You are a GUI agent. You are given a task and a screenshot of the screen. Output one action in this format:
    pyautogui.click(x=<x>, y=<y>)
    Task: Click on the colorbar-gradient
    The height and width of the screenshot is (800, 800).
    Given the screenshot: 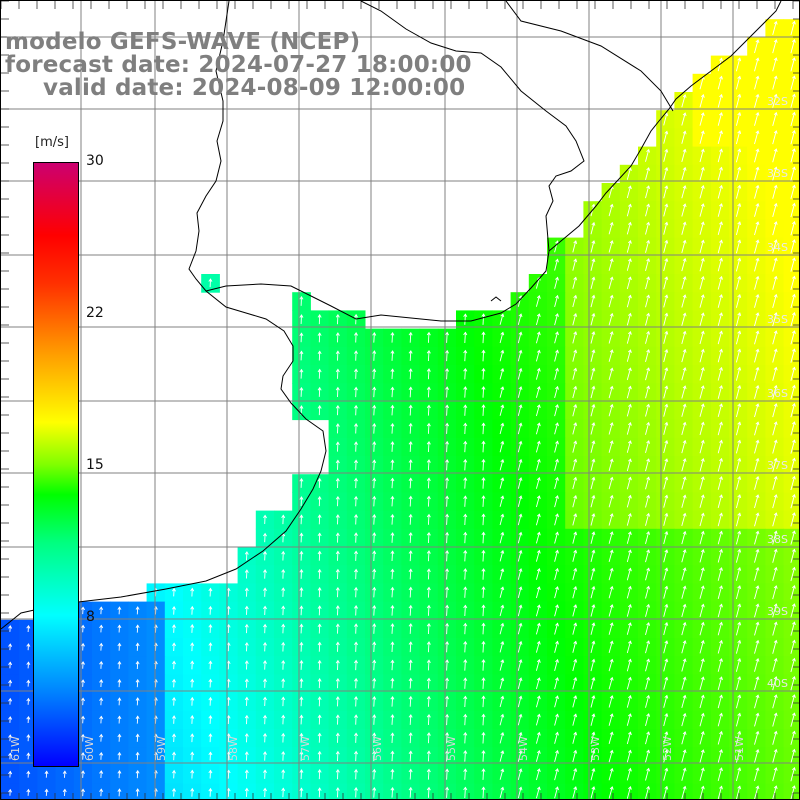 What is the action you would take?
    pyautogui.click(x=56, y=464)
    